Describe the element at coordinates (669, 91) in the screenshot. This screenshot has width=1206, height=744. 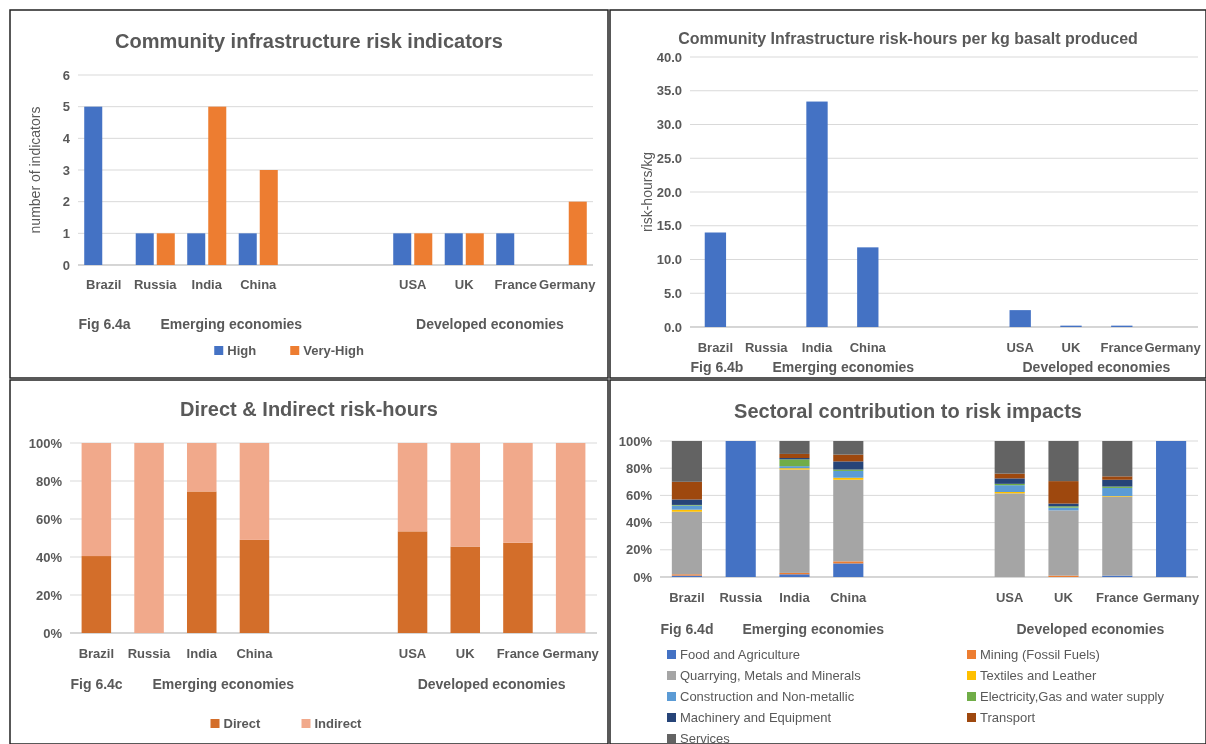
I see `y-tick-label: 35.0` at that location.